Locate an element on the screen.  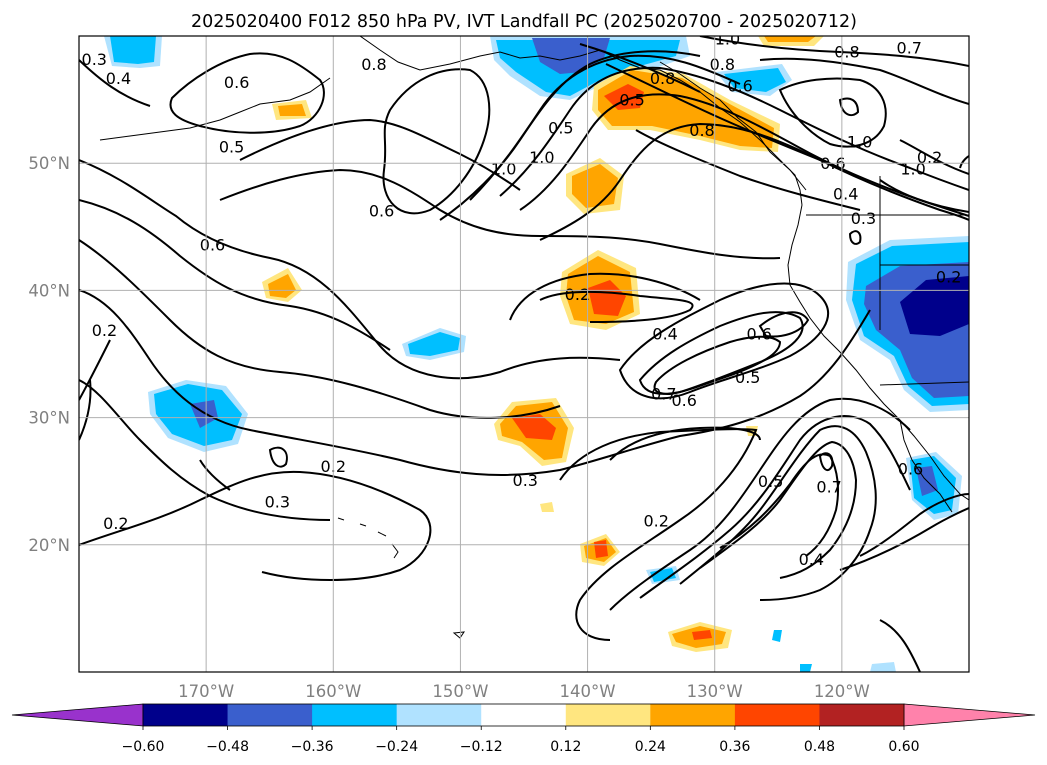
colorbar-tick-label: −0.48 is located at coordinates (227, 747).